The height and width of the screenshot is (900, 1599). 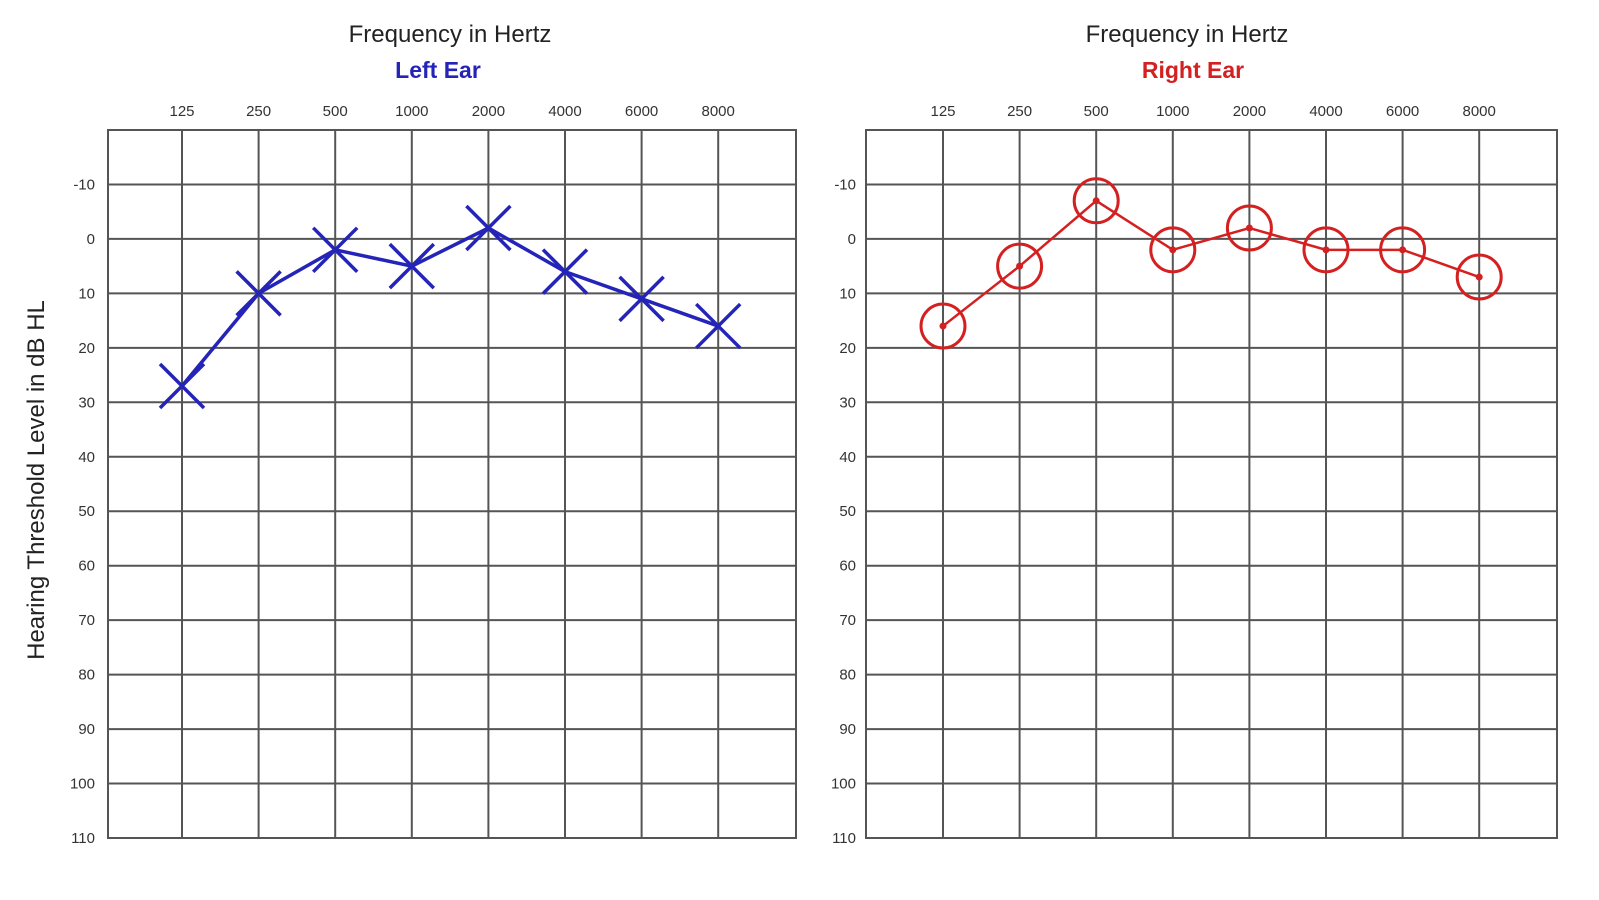 What do you see at coordinates (86, 402) in the screenshot?
I see `left-ear-y-tick-label: 30` at bounding box center [86, 402].